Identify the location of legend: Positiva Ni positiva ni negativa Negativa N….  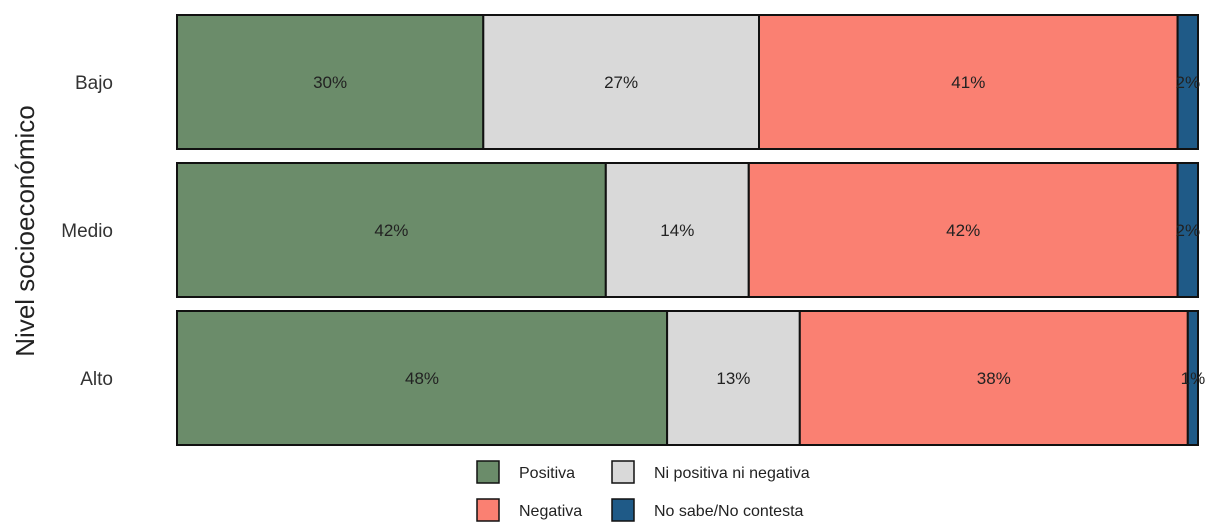
(643, 491).